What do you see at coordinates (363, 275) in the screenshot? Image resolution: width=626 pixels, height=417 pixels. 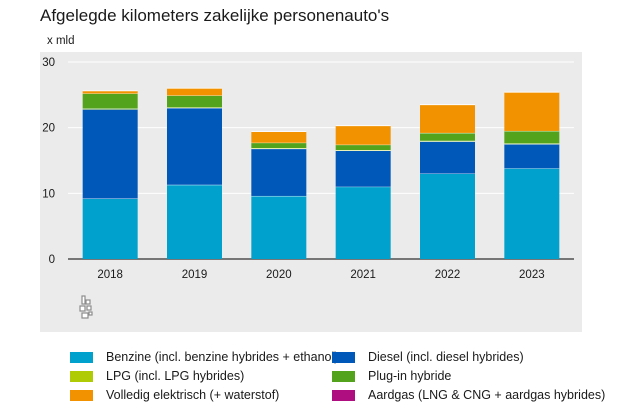 I see `x-tick-label: 2021` at bounding box center [363, 275].